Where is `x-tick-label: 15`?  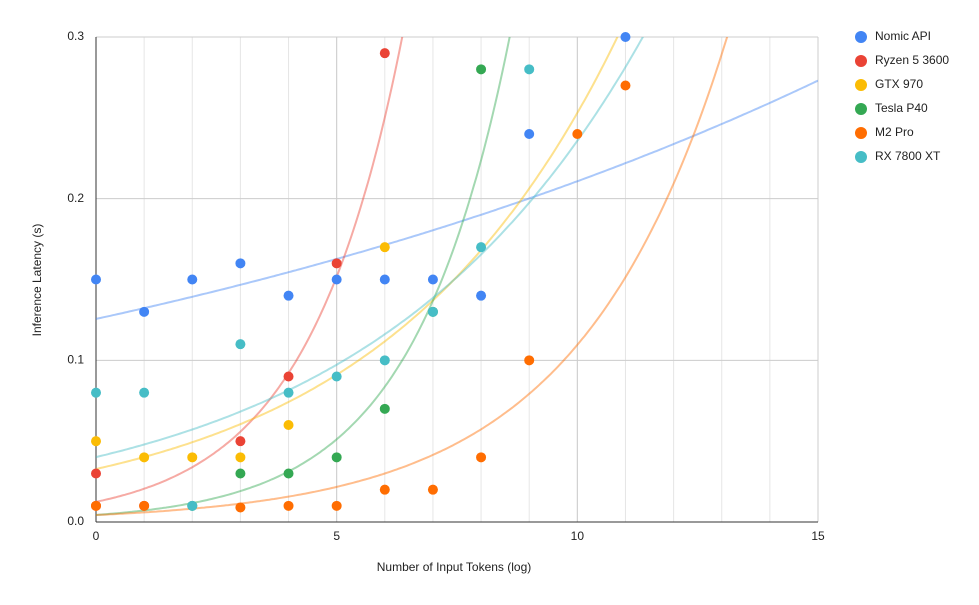 x-tick-label: 15 is located at coordinates (818, 536).